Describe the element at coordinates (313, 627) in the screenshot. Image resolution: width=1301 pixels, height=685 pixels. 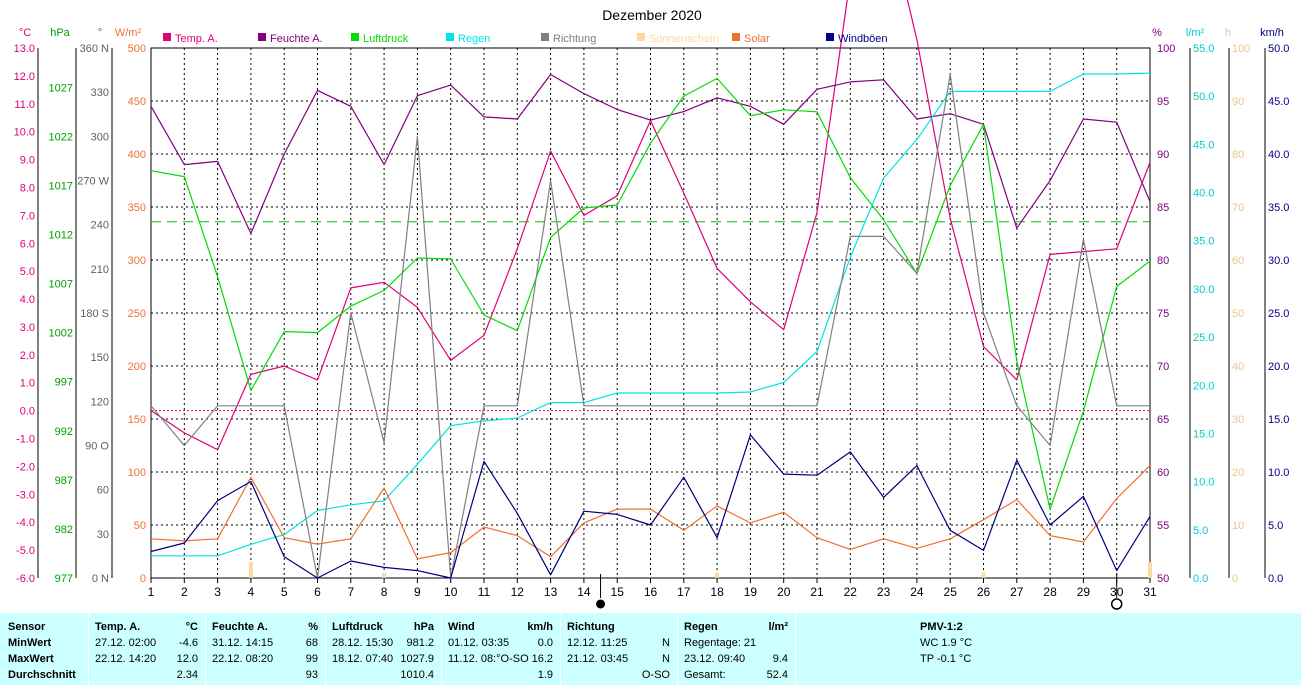
I see `header-humidity-unit: %` at that location.